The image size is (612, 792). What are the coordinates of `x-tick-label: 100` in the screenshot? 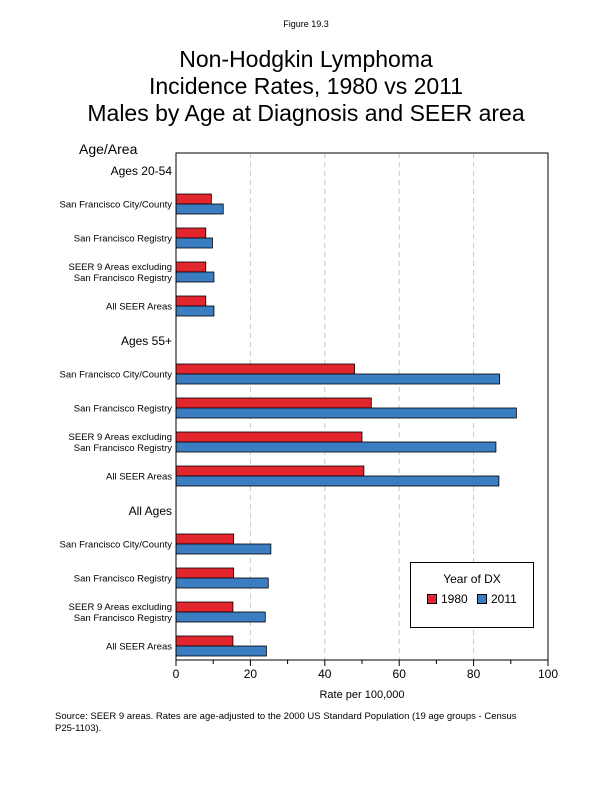 It's located at (548, 674).